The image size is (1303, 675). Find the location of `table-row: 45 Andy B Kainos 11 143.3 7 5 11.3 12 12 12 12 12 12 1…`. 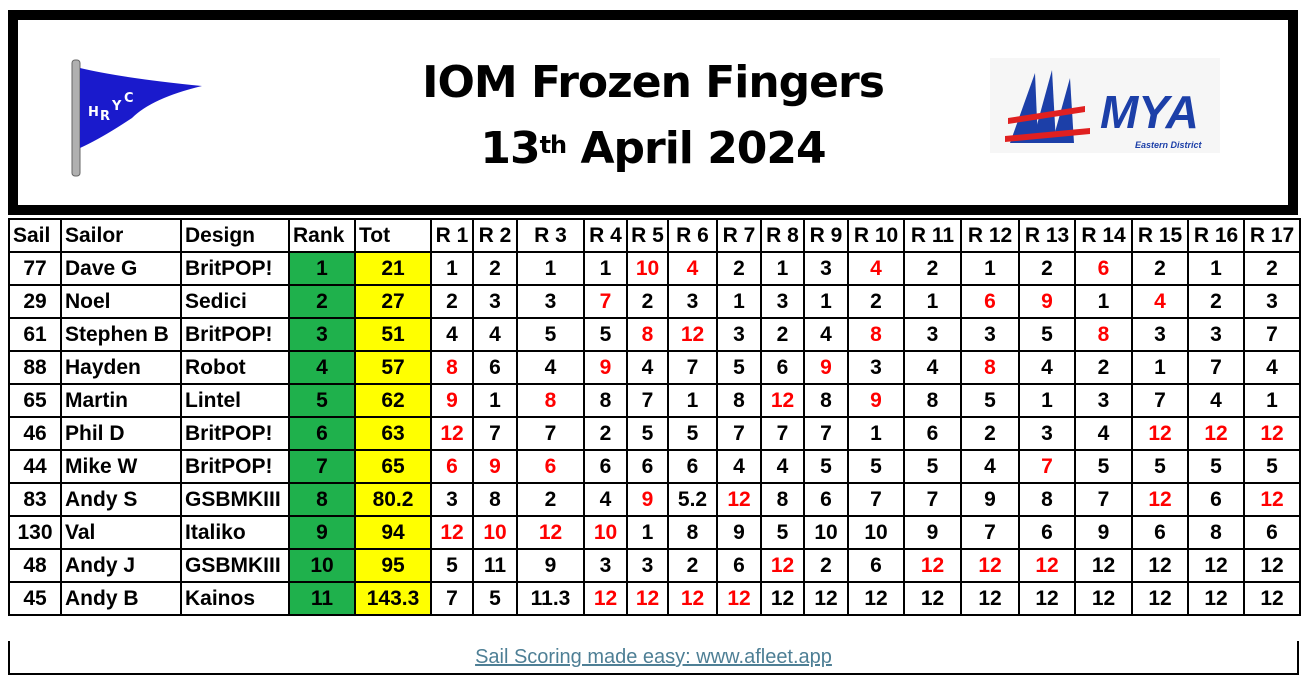

table-row: 45 Andy B Kainos 11 143.3 7 5 11.3 12 12 12 12 12 12 1… is located at coordinates (654, 598).